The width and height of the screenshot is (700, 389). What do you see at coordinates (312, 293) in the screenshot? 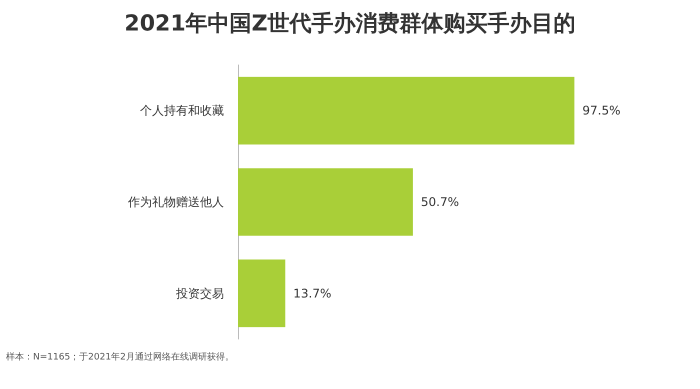
I see `data-label: 13.7%` at bounding box center [312, 293].